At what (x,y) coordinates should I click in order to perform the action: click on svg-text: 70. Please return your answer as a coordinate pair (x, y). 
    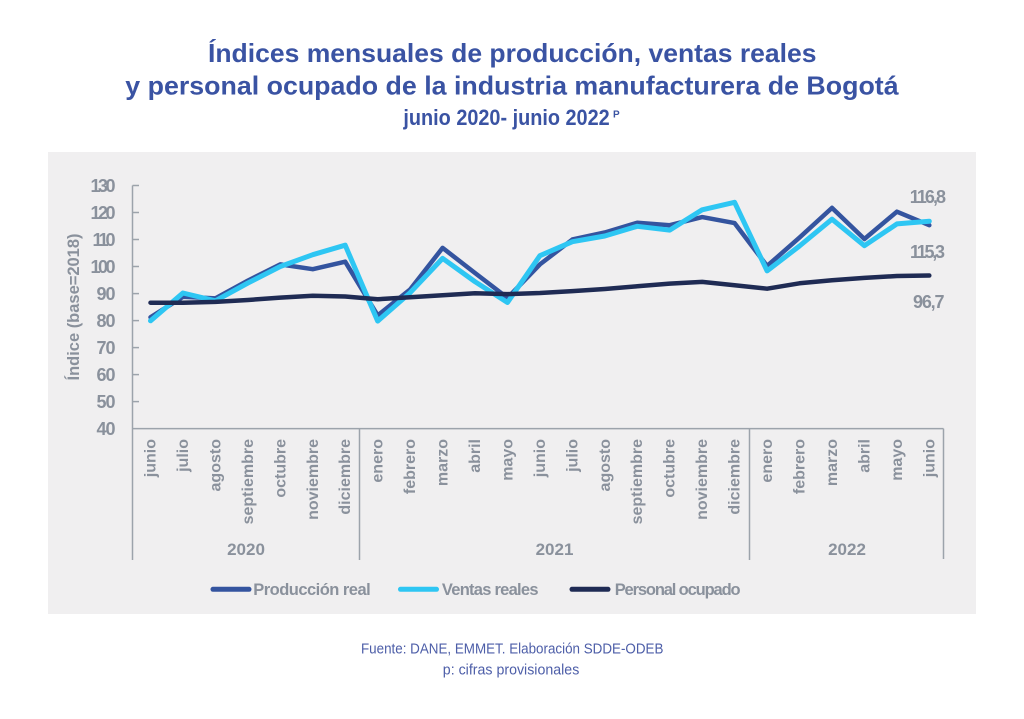
    Looking at the image, I should click on (106, 348).